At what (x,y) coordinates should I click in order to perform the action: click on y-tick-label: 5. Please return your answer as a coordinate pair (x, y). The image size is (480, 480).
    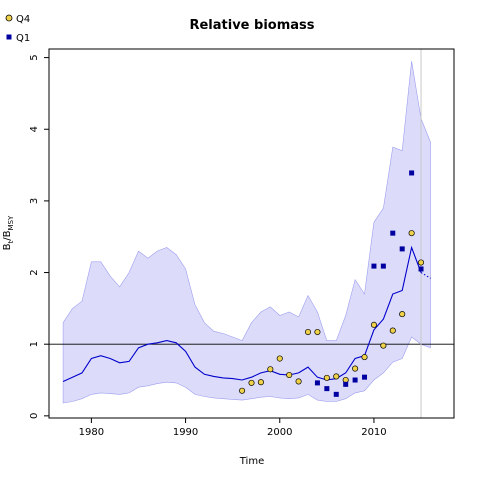
    Looking at the image, I should click on (34, 57).